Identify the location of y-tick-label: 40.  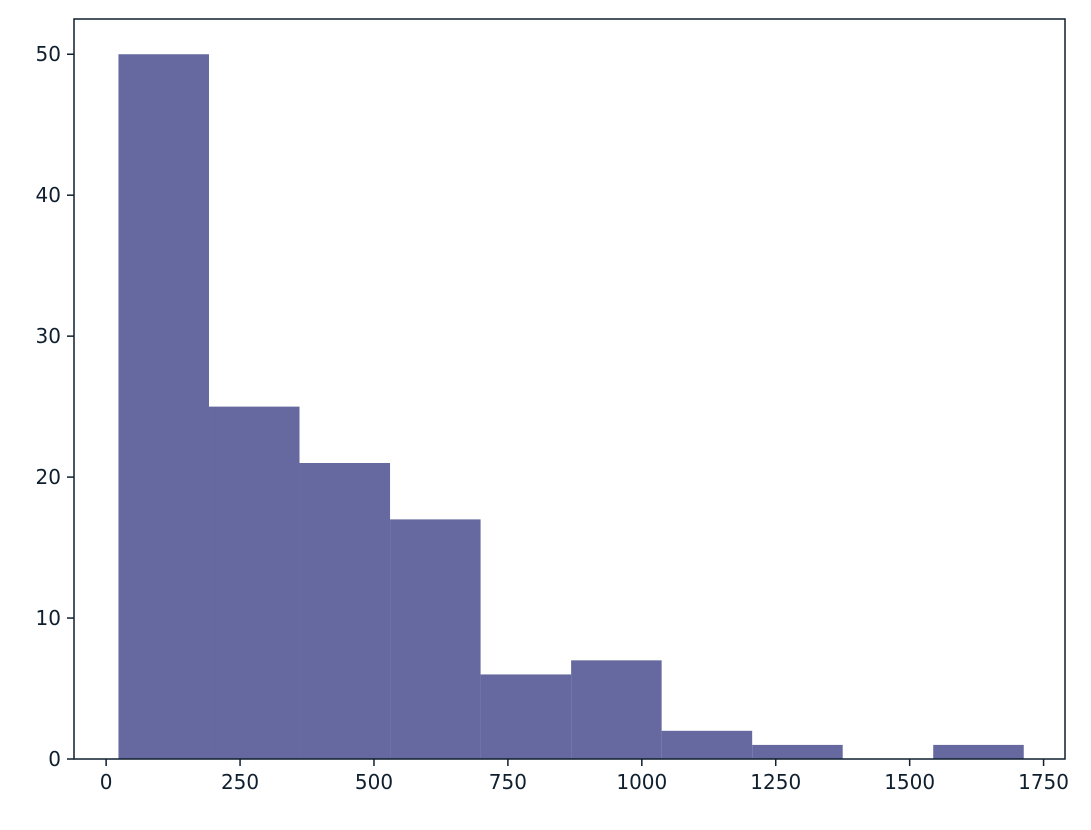
(48, 195).